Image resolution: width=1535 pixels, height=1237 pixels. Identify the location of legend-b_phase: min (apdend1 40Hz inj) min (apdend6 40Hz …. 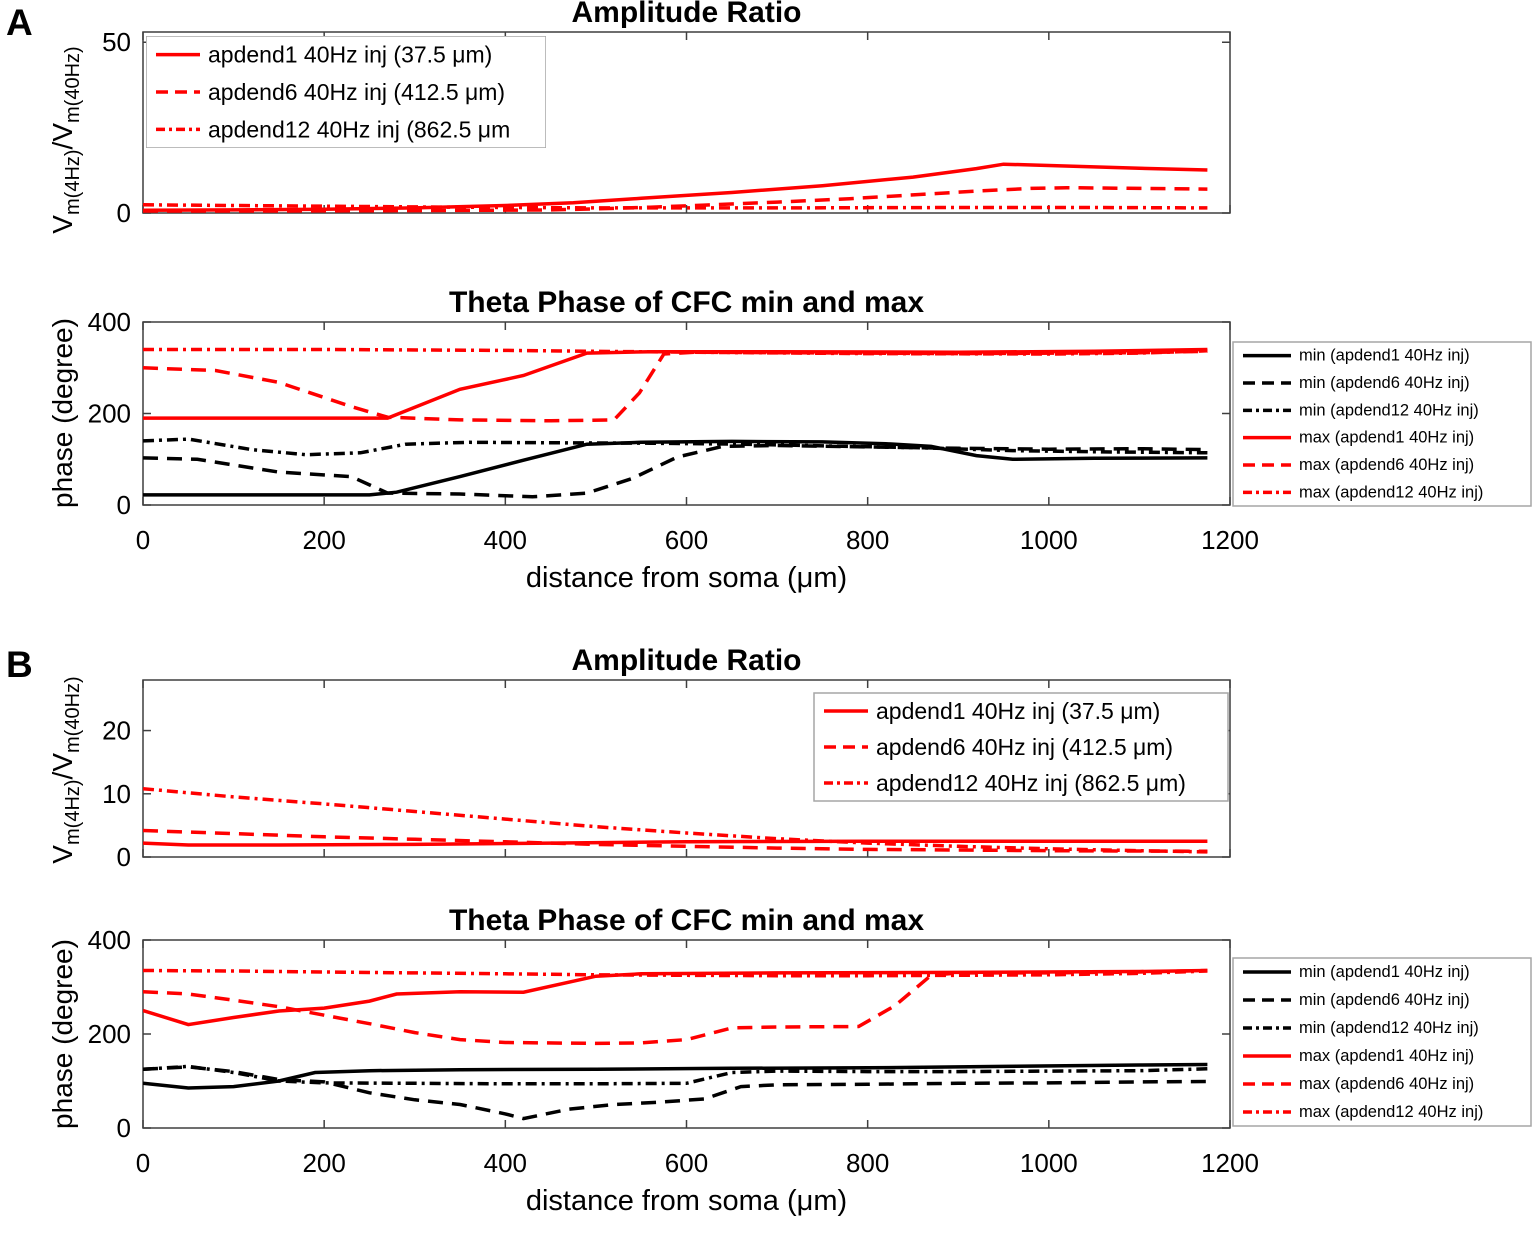
(1382, 1042).